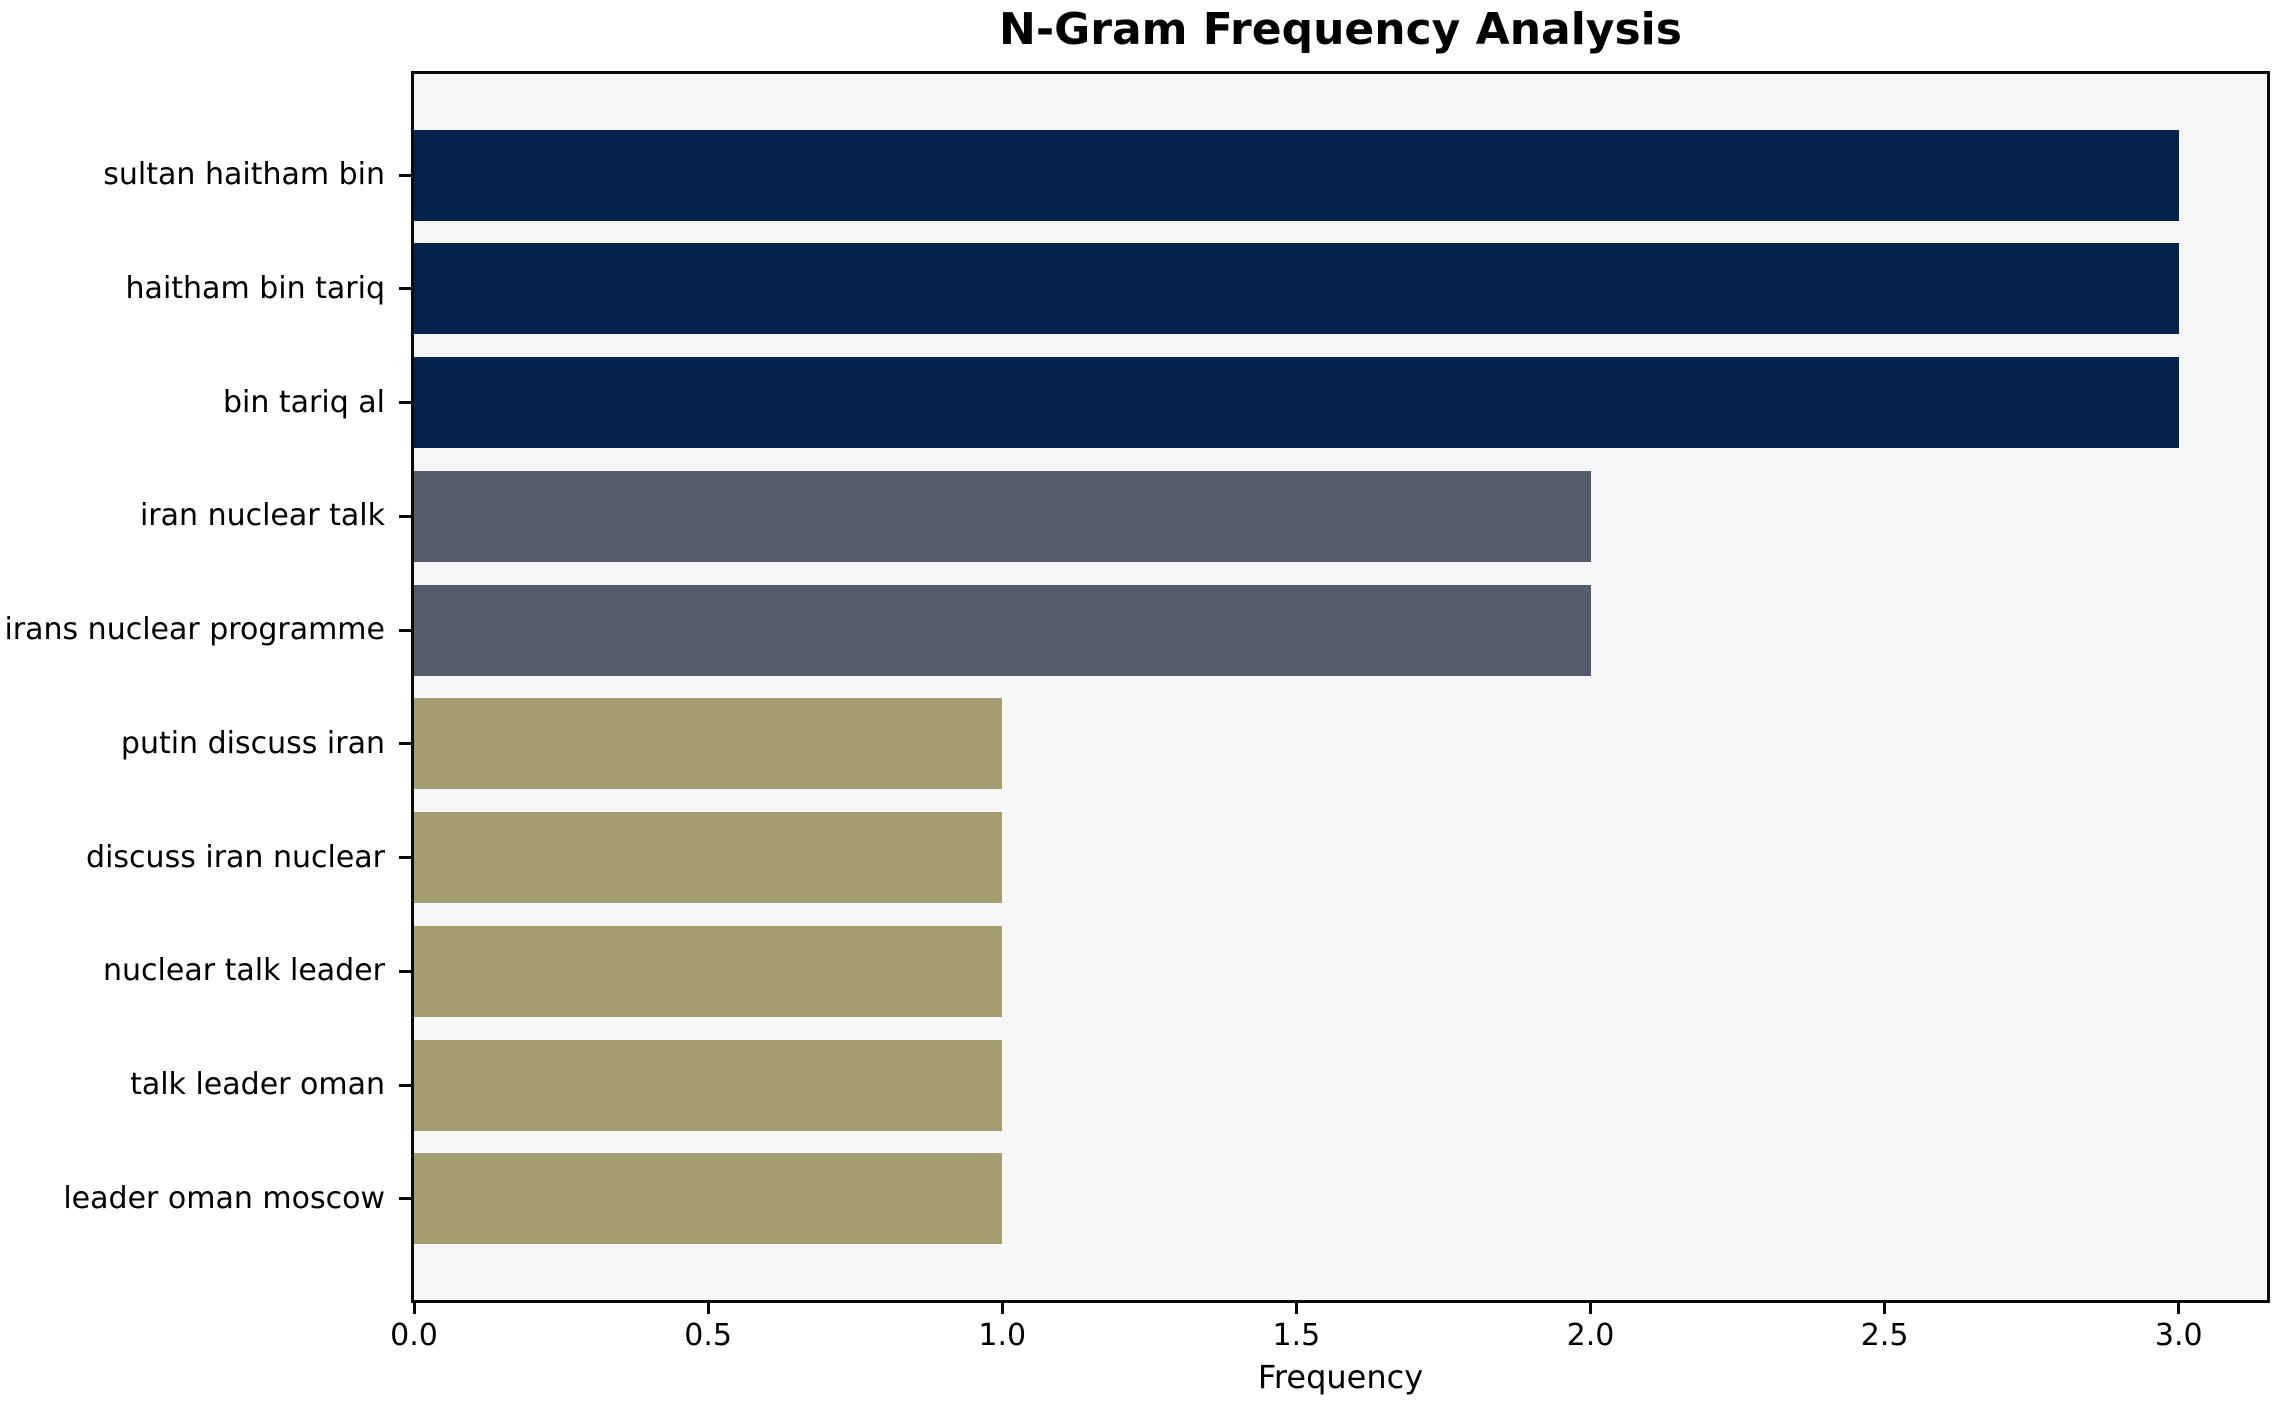 The image size is (2289, 1414). I want to click on bar-iran-nuclear-talk, so click(1002, 516).